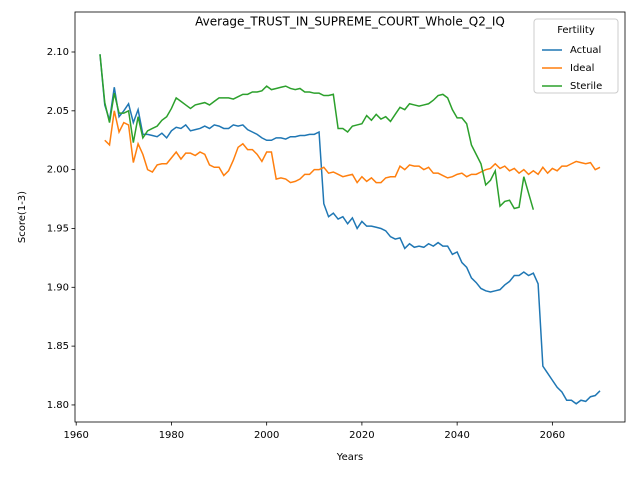 This screenshot has height=480, width=640. What do you see at coordinates (58, 405) in the screenshot?
I see `y-tick-label: 1.80` at bounding box center [58, 405].